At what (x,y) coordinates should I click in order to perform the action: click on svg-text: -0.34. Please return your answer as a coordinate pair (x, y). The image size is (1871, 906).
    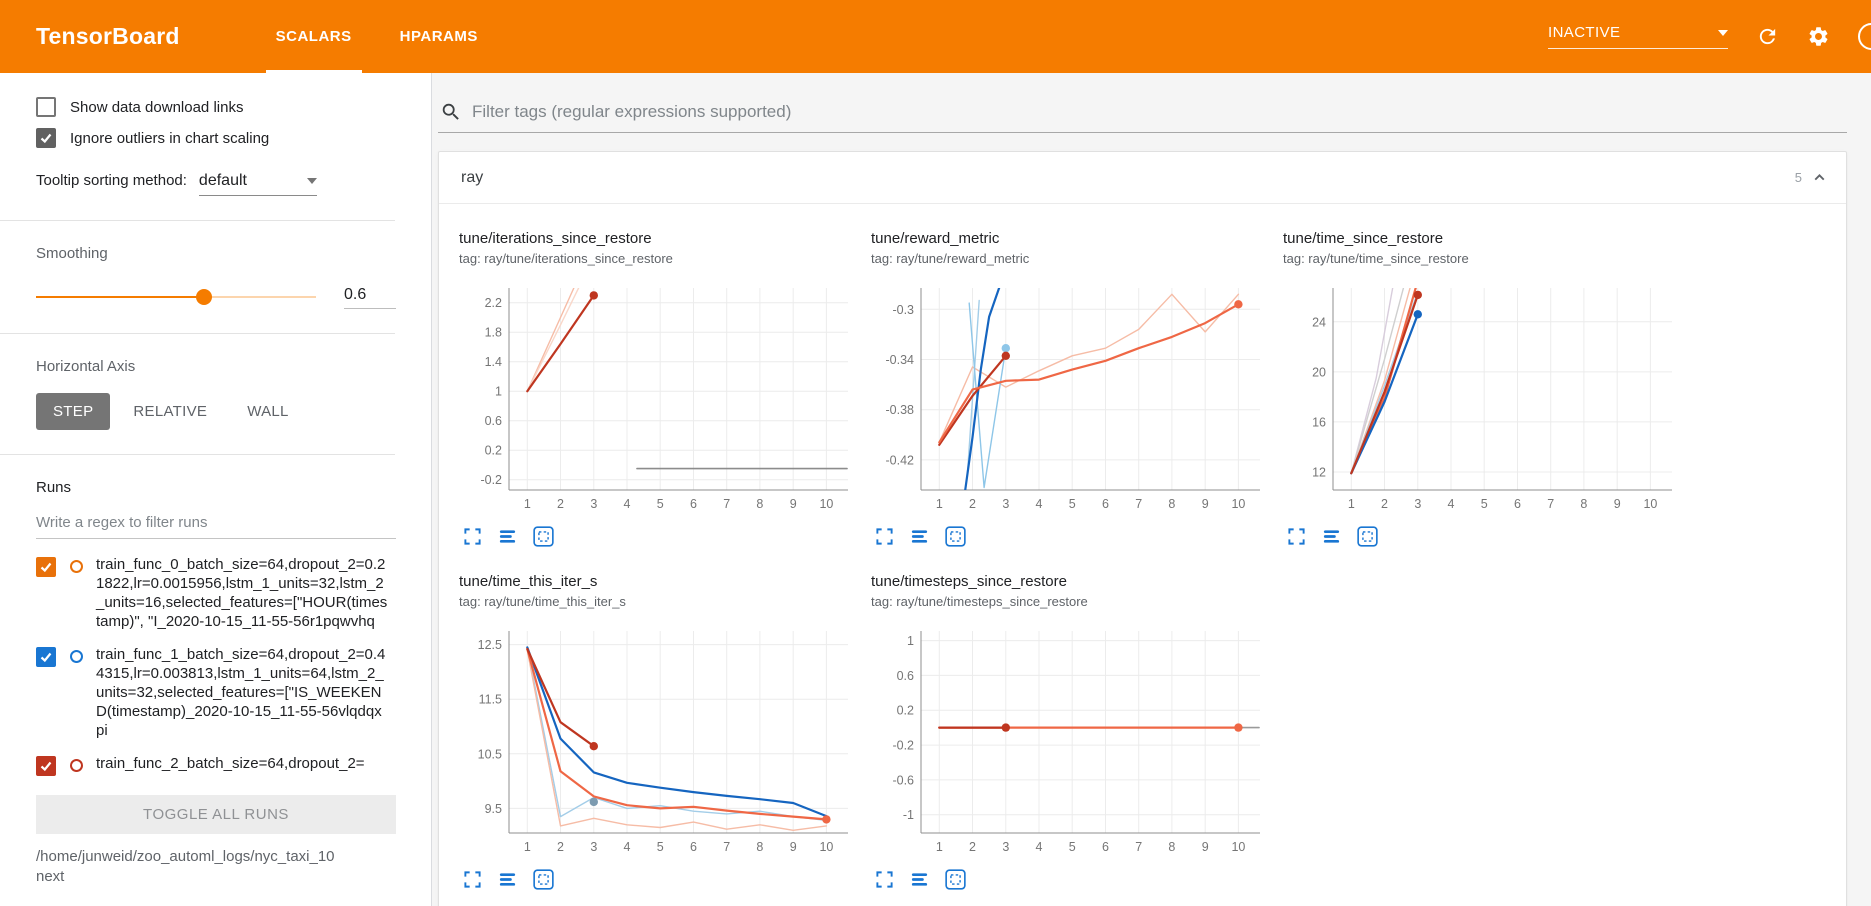
    Looking at the image, I should click on (900, 360).